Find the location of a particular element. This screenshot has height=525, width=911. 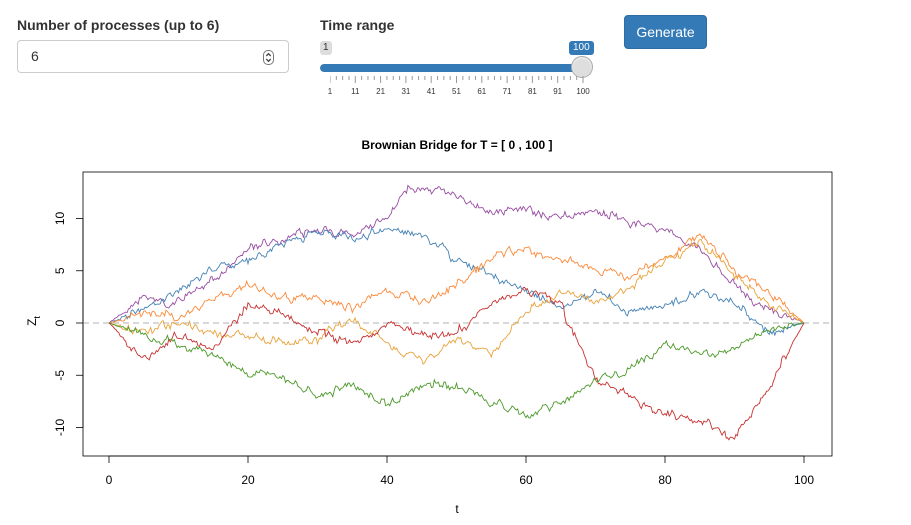

slider-tick-label: 71 is located at coordinates (507, 91).